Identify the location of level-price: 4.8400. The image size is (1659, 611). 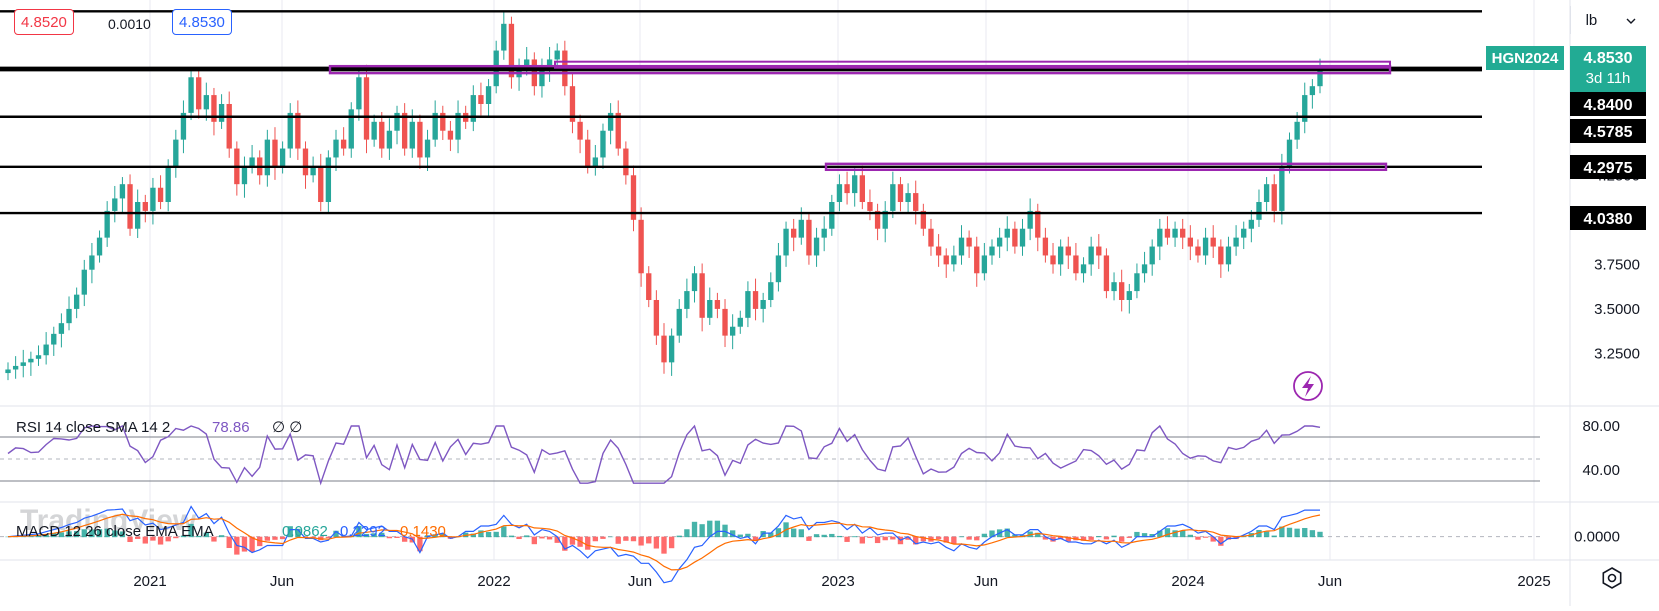
(1608, 105).